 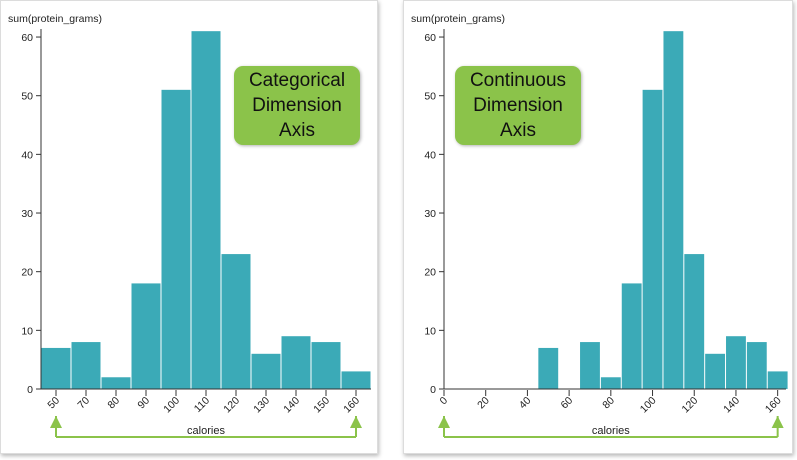 What do you see at coordinates (525, 403) in the screenshot?
I see `x-tick-label: 40` at bounding box center [525, 403].